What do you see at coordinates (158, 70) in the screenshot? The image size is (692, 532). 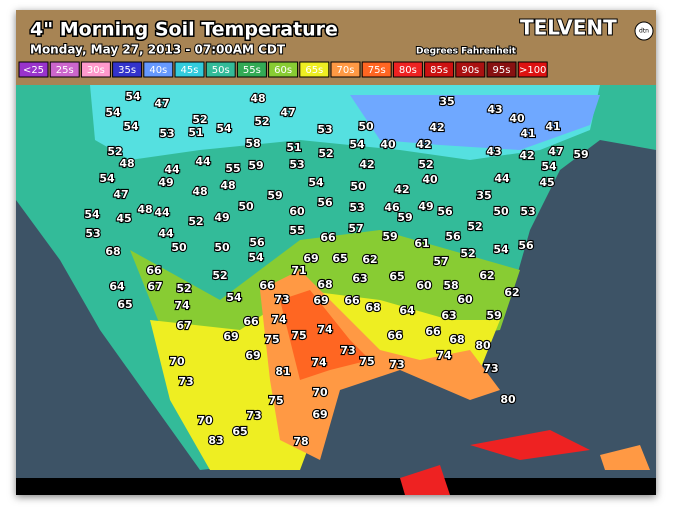 I see `legend-label: 40s` at bounding box center [158, 70].